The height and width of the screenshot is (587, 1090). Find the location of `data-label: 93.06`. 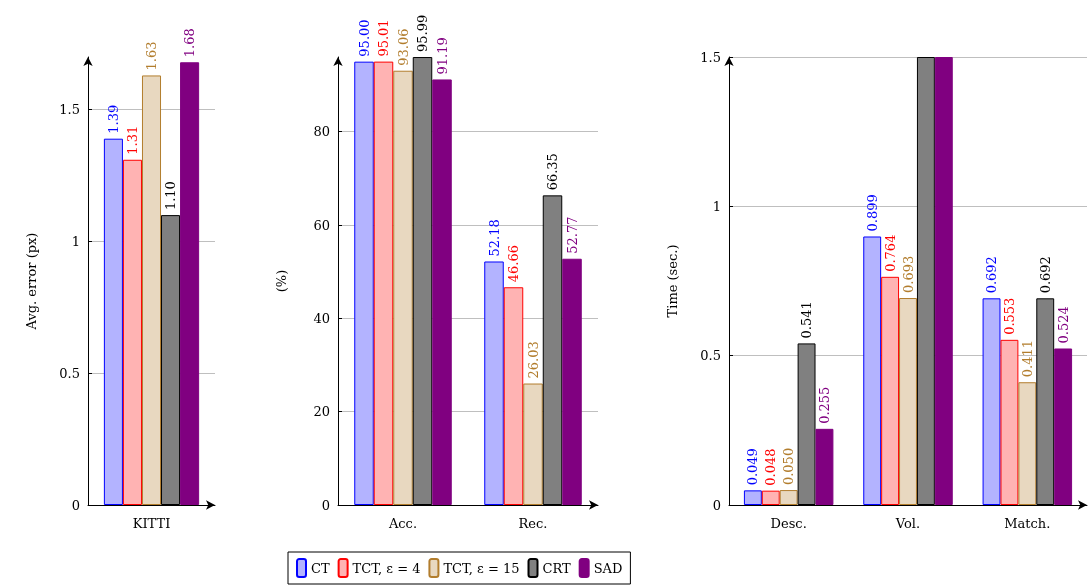

data-label: 93.06 is located at coordinates (403, 47).